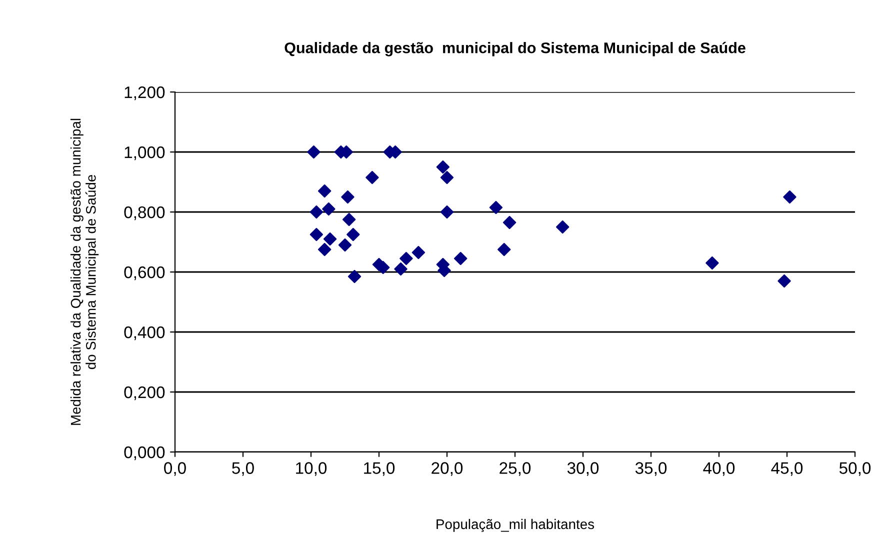  What do you see at coordinates (311, 469) in the screenshot?
I see `x-tick-label: 10,0` at bounding box center [311, 469].